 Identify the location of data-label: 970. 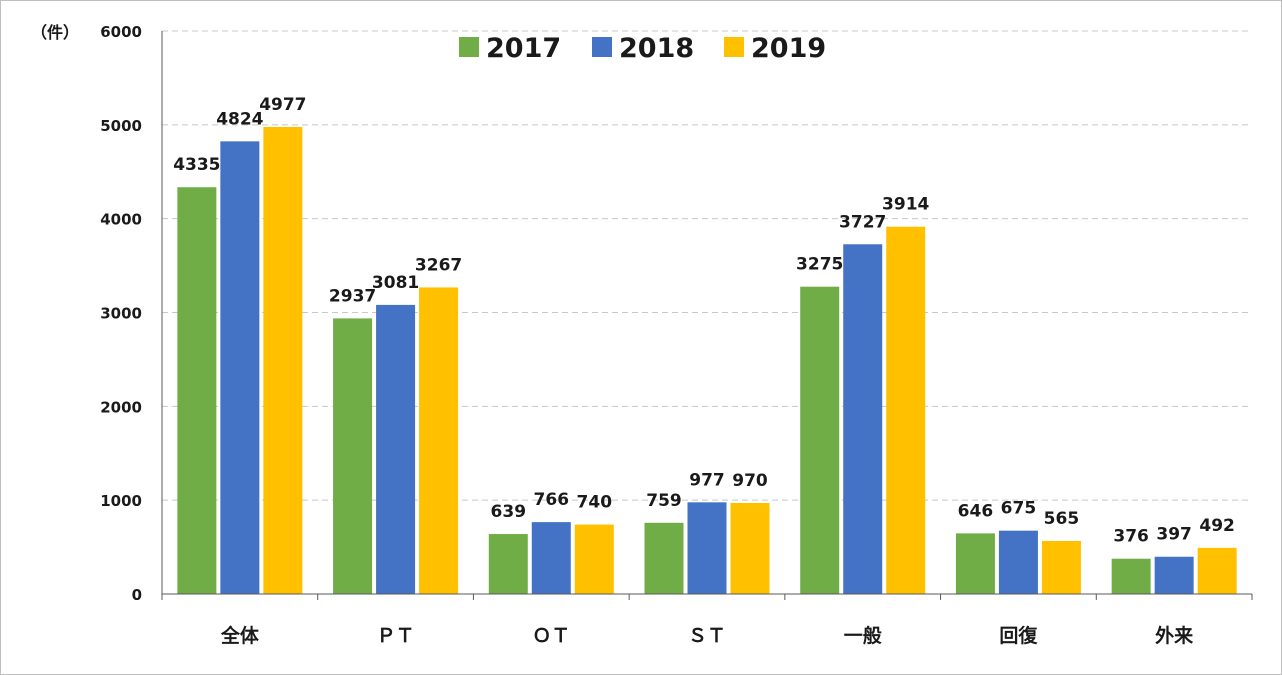
(750, 481).